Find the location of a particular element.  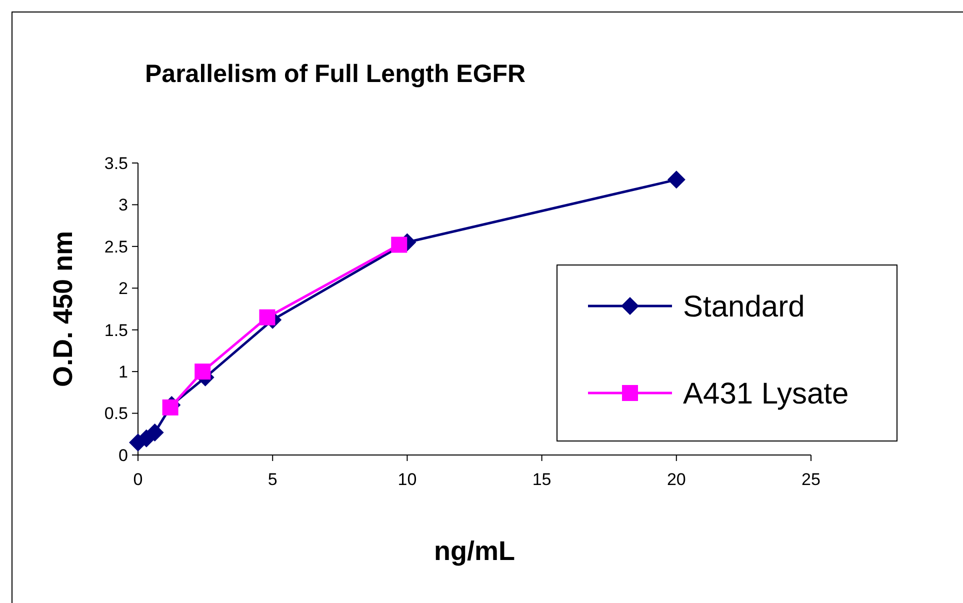

y-tick-label: 1 is located at coordinates (123, 372).